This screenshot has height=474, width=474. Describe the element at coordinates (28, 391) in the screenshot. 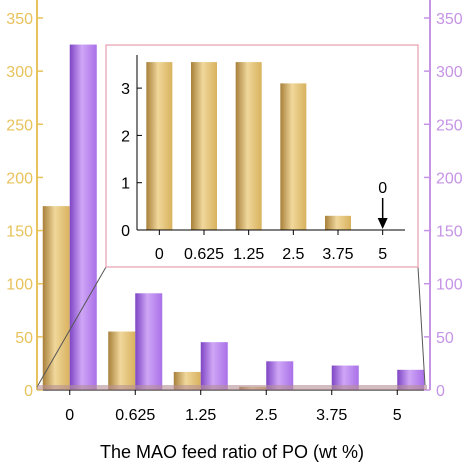

I see `left-y-tick-label: 0` at that location.